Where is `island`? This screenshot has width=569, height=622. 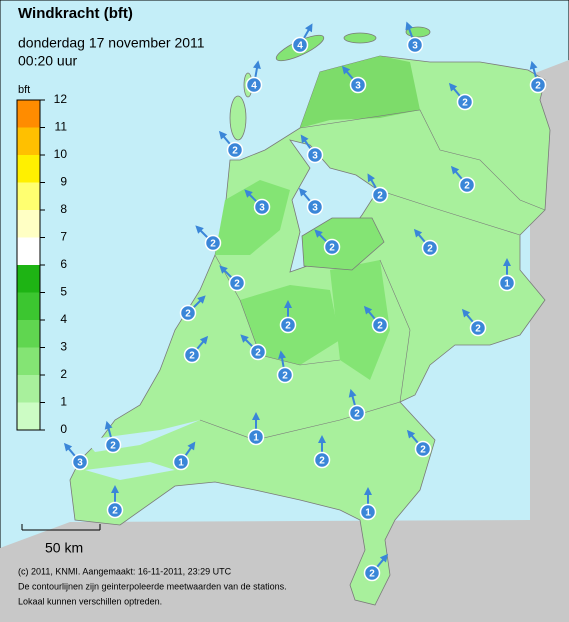 island is located at coordinates (360, 38).